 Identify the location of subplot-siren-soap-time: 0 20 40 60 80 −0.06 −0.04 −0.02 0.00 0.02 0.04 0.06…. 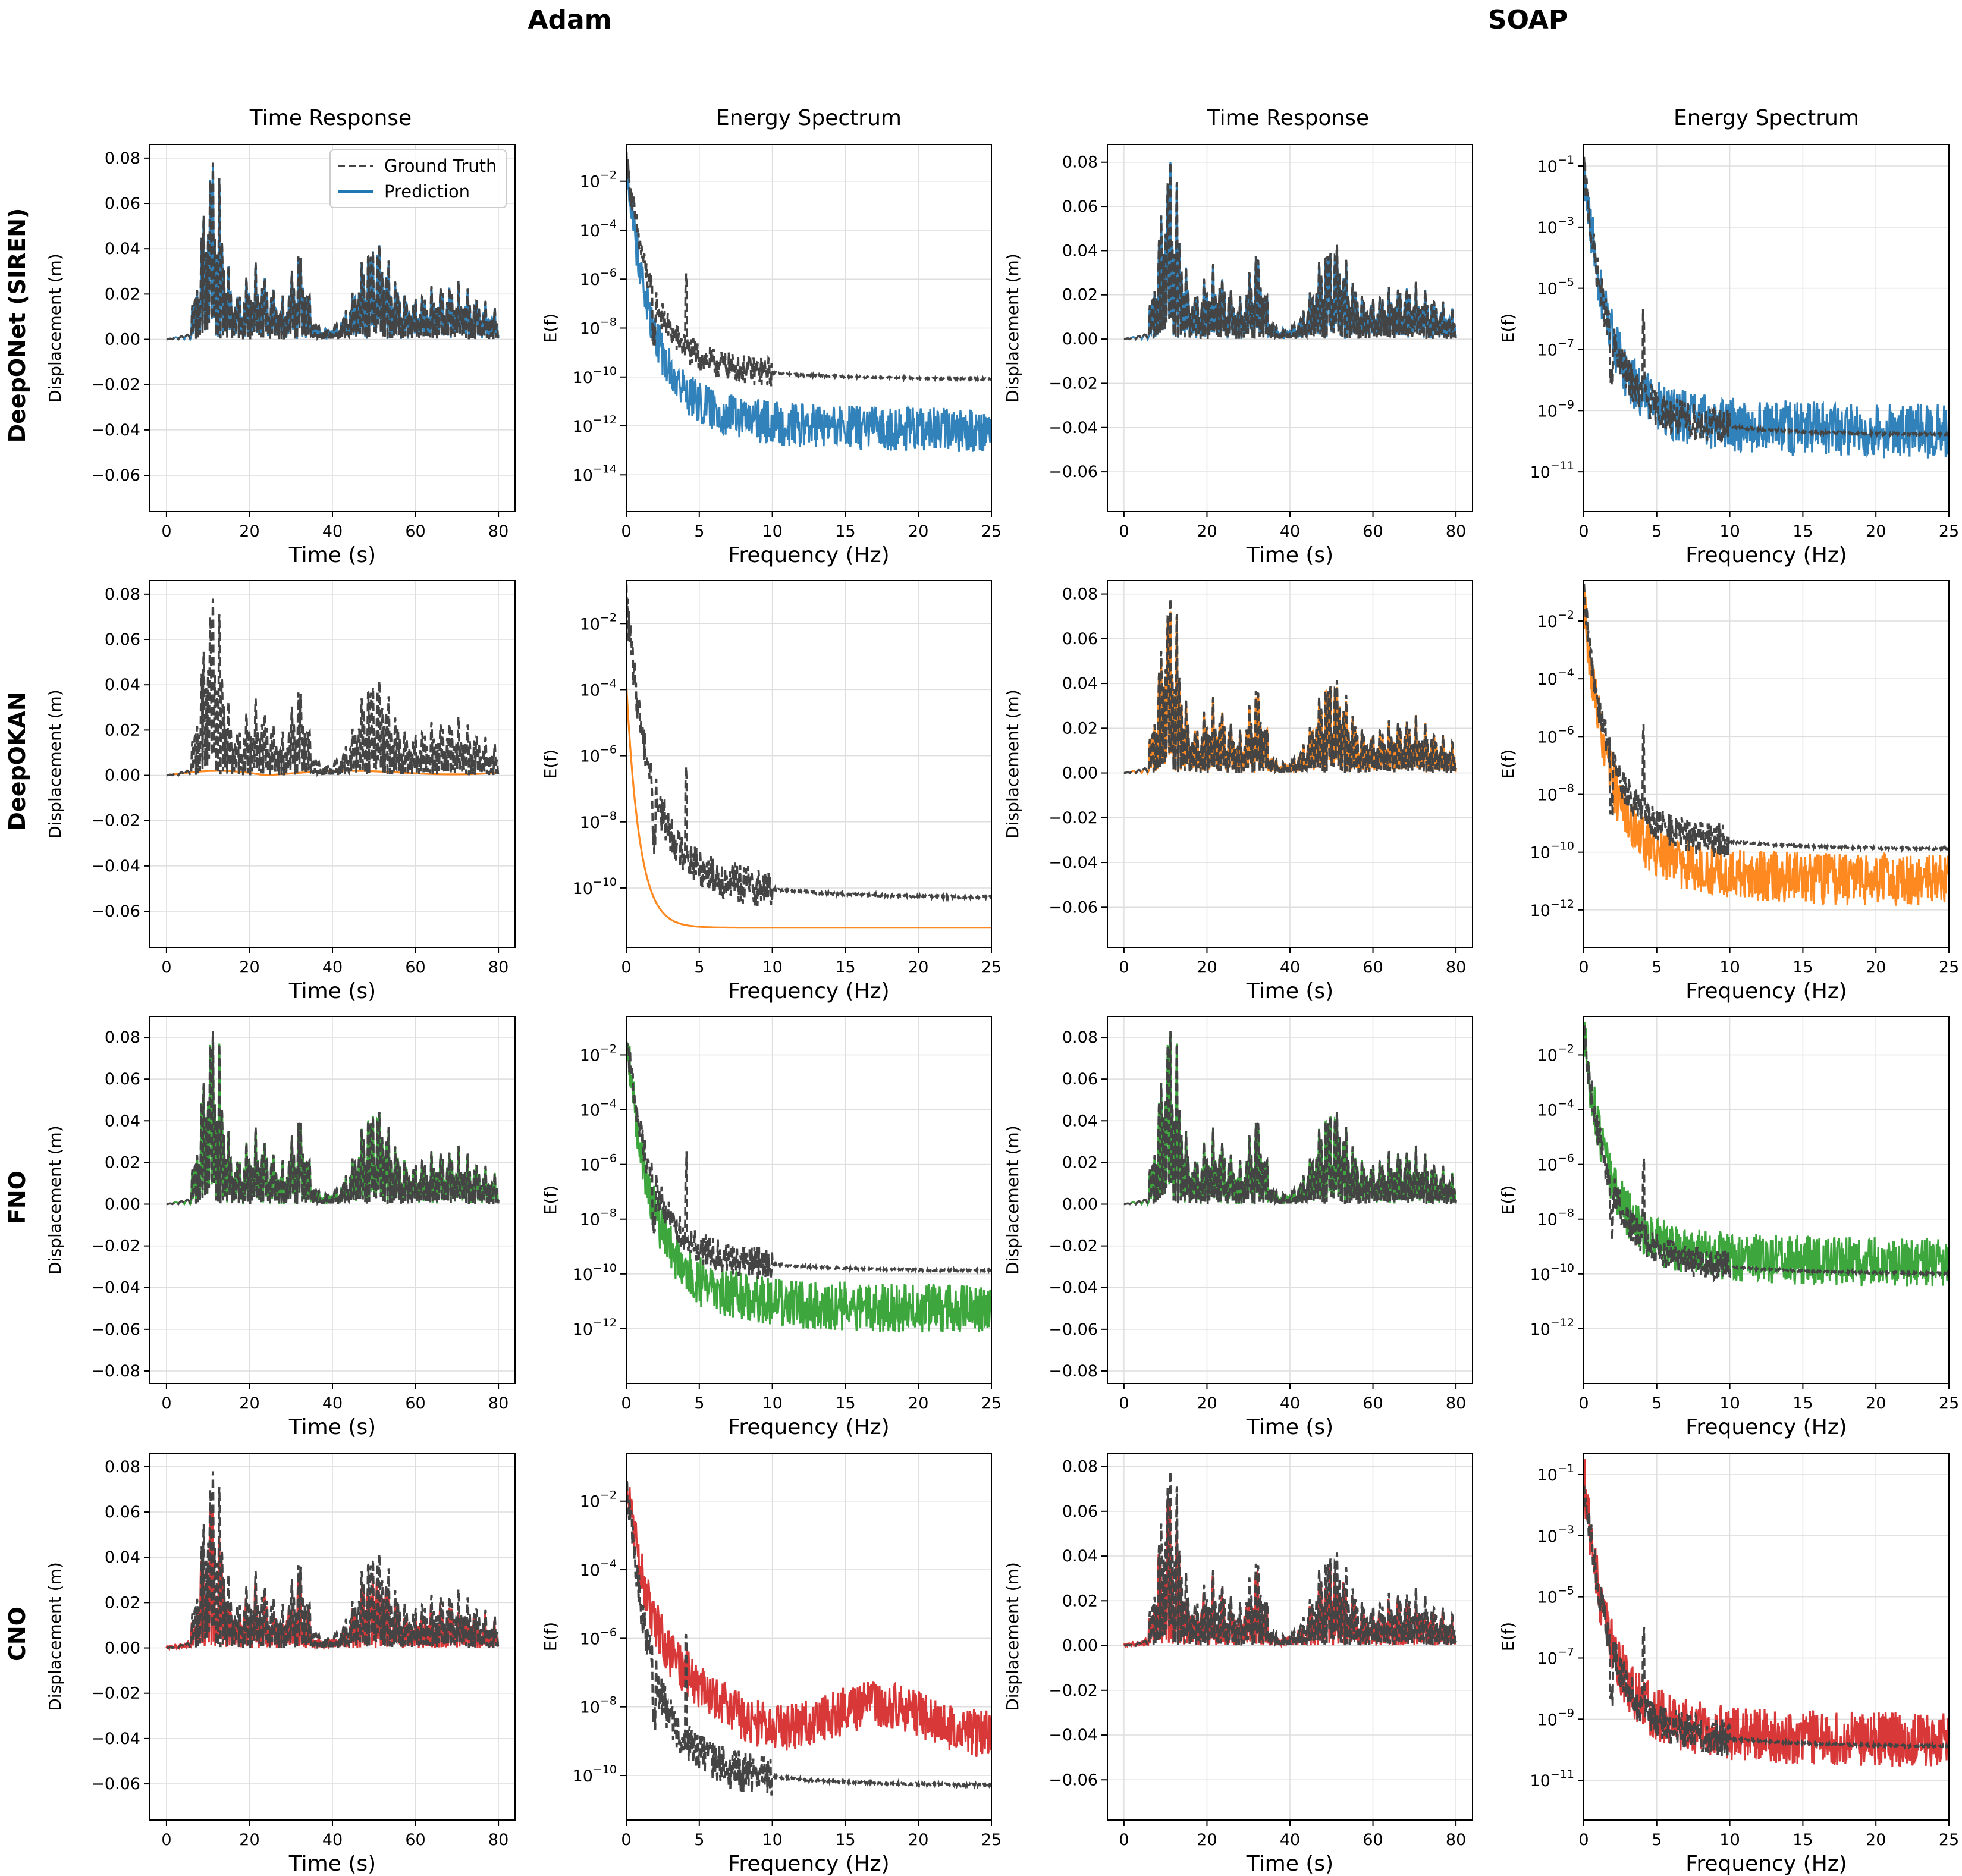
(1238, 355).